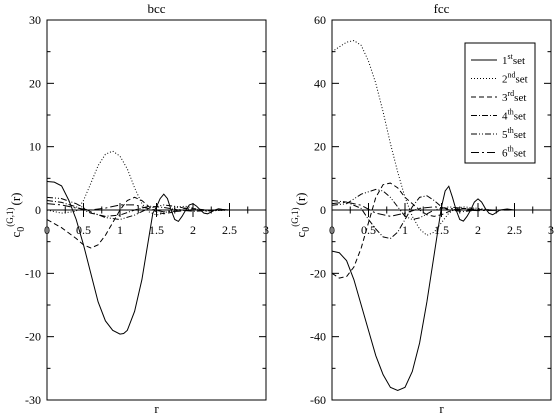 Image resolution: width=554 pixels, height=415 pixels. I want to click on legend: 1stset 2ndset 3rdset 4thset 5thset 6thset, so click(500, 103).